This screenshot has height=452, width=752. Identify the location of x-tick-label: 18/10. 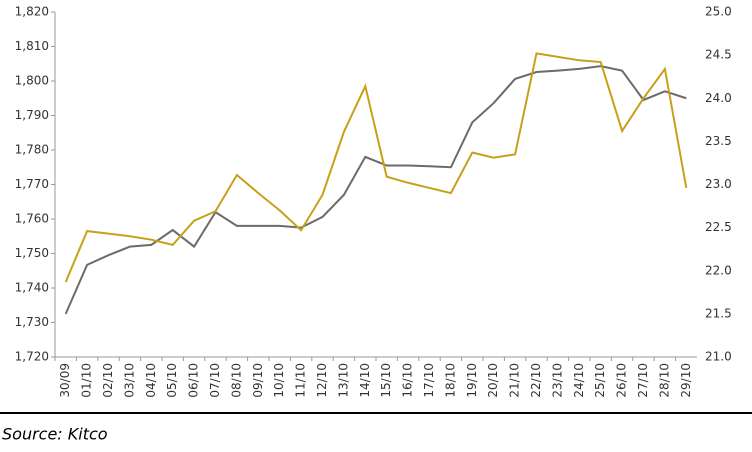
(450, 380).